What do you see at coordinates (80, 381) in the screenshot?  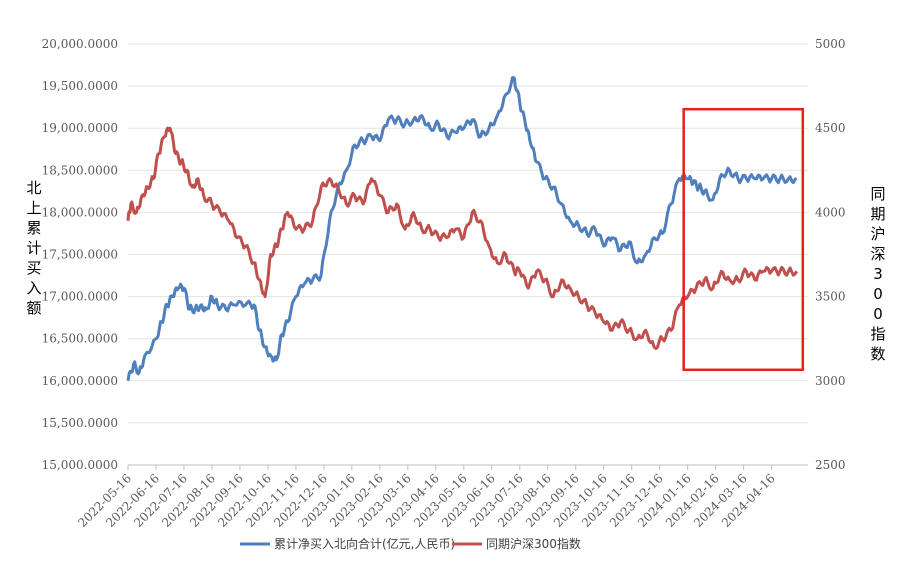 I see `left-tick-label: 16,000.0000` at bounding box center [80, 381].